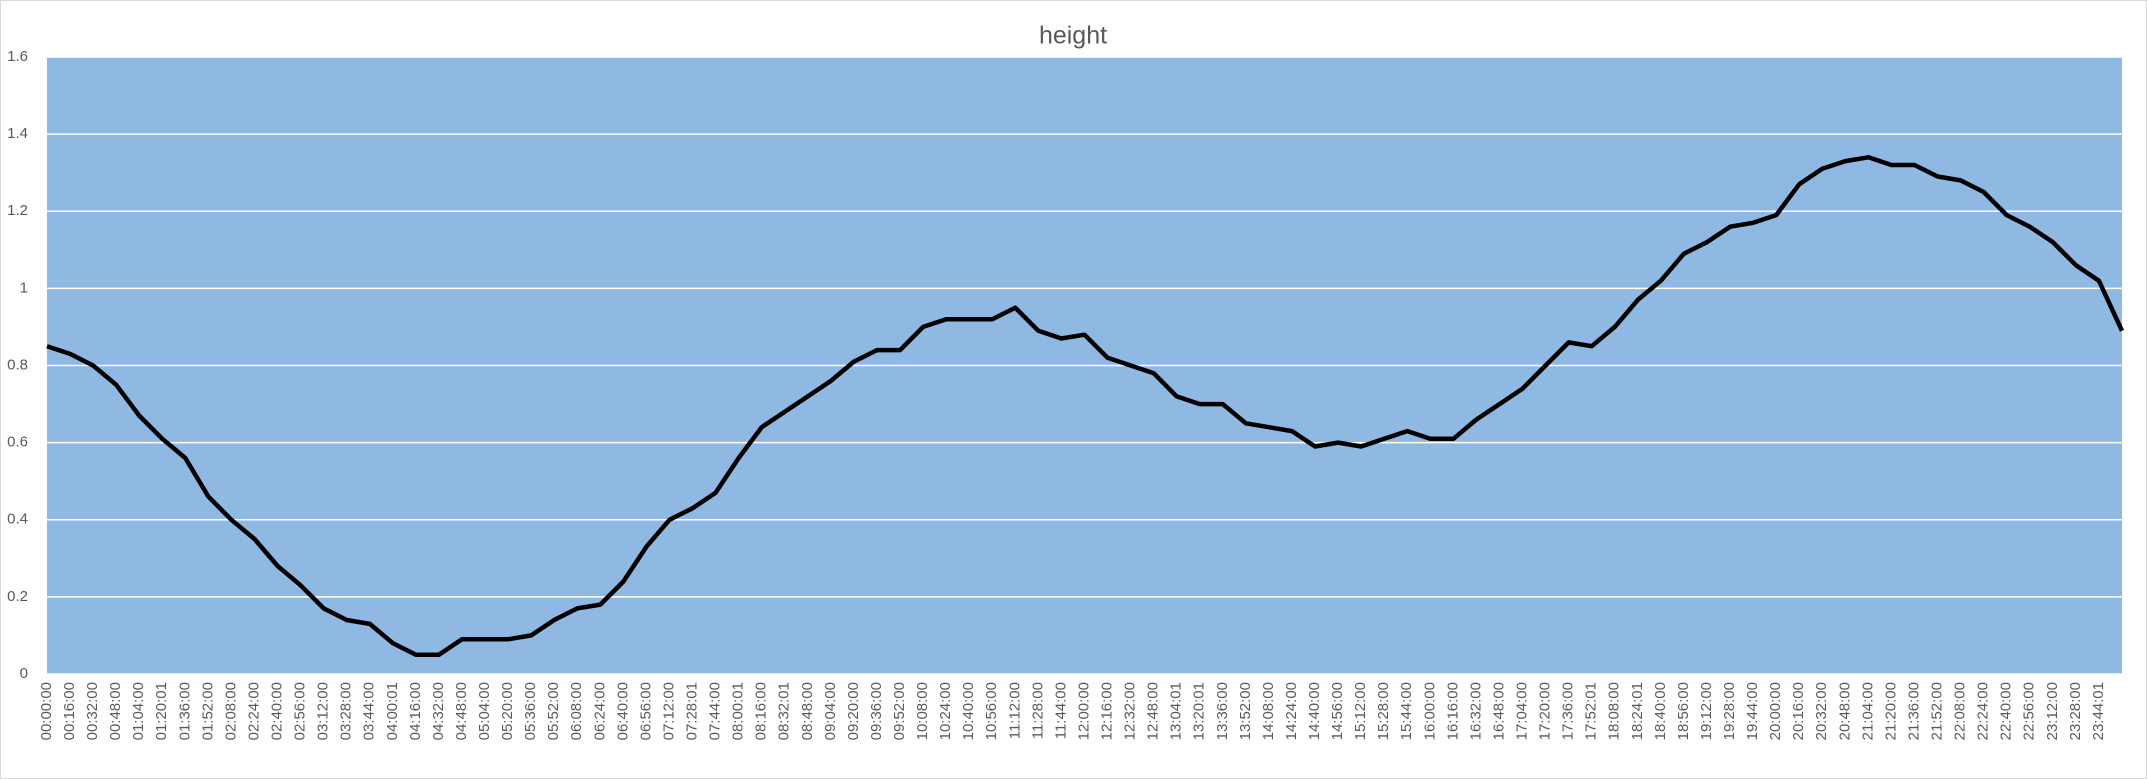 This screenshot has width=2147, height=779. Describe the element at coordinates (277, 711) in the screenshot. I see `x-tick-label: 02:40:00` at that location.